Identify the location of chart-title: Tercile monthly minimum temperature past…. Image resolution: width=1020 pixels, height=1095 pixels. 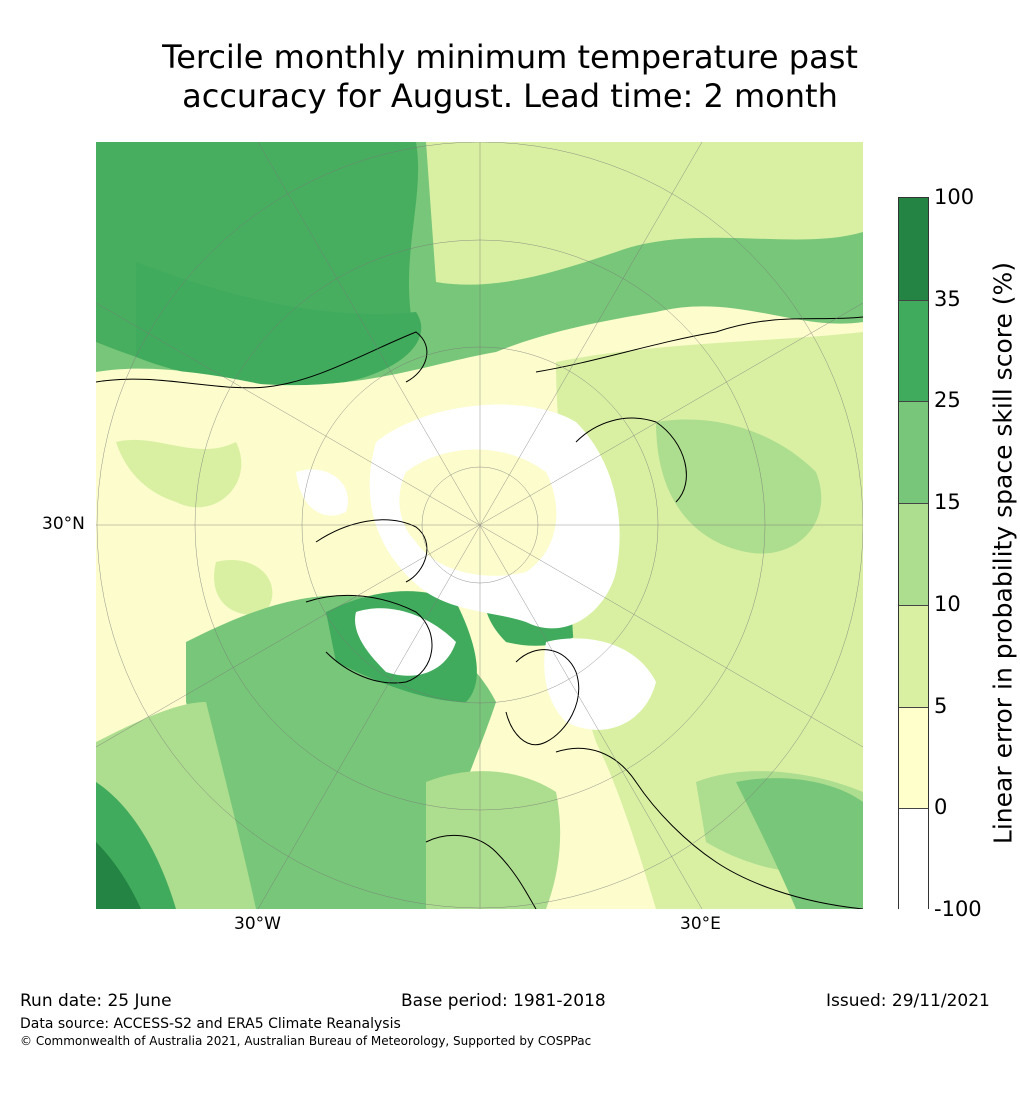
(510, 77).